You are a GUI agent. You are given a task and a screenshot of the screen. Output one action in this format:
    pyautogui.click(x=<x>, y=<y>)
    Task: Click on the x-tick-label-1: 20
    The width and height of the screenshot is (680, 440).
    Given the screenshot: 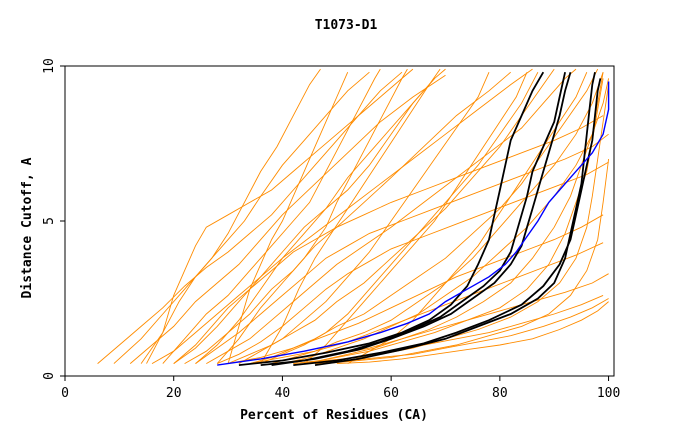 What is the action you would take?
    pyautogui.click(x=174, y=393)
    